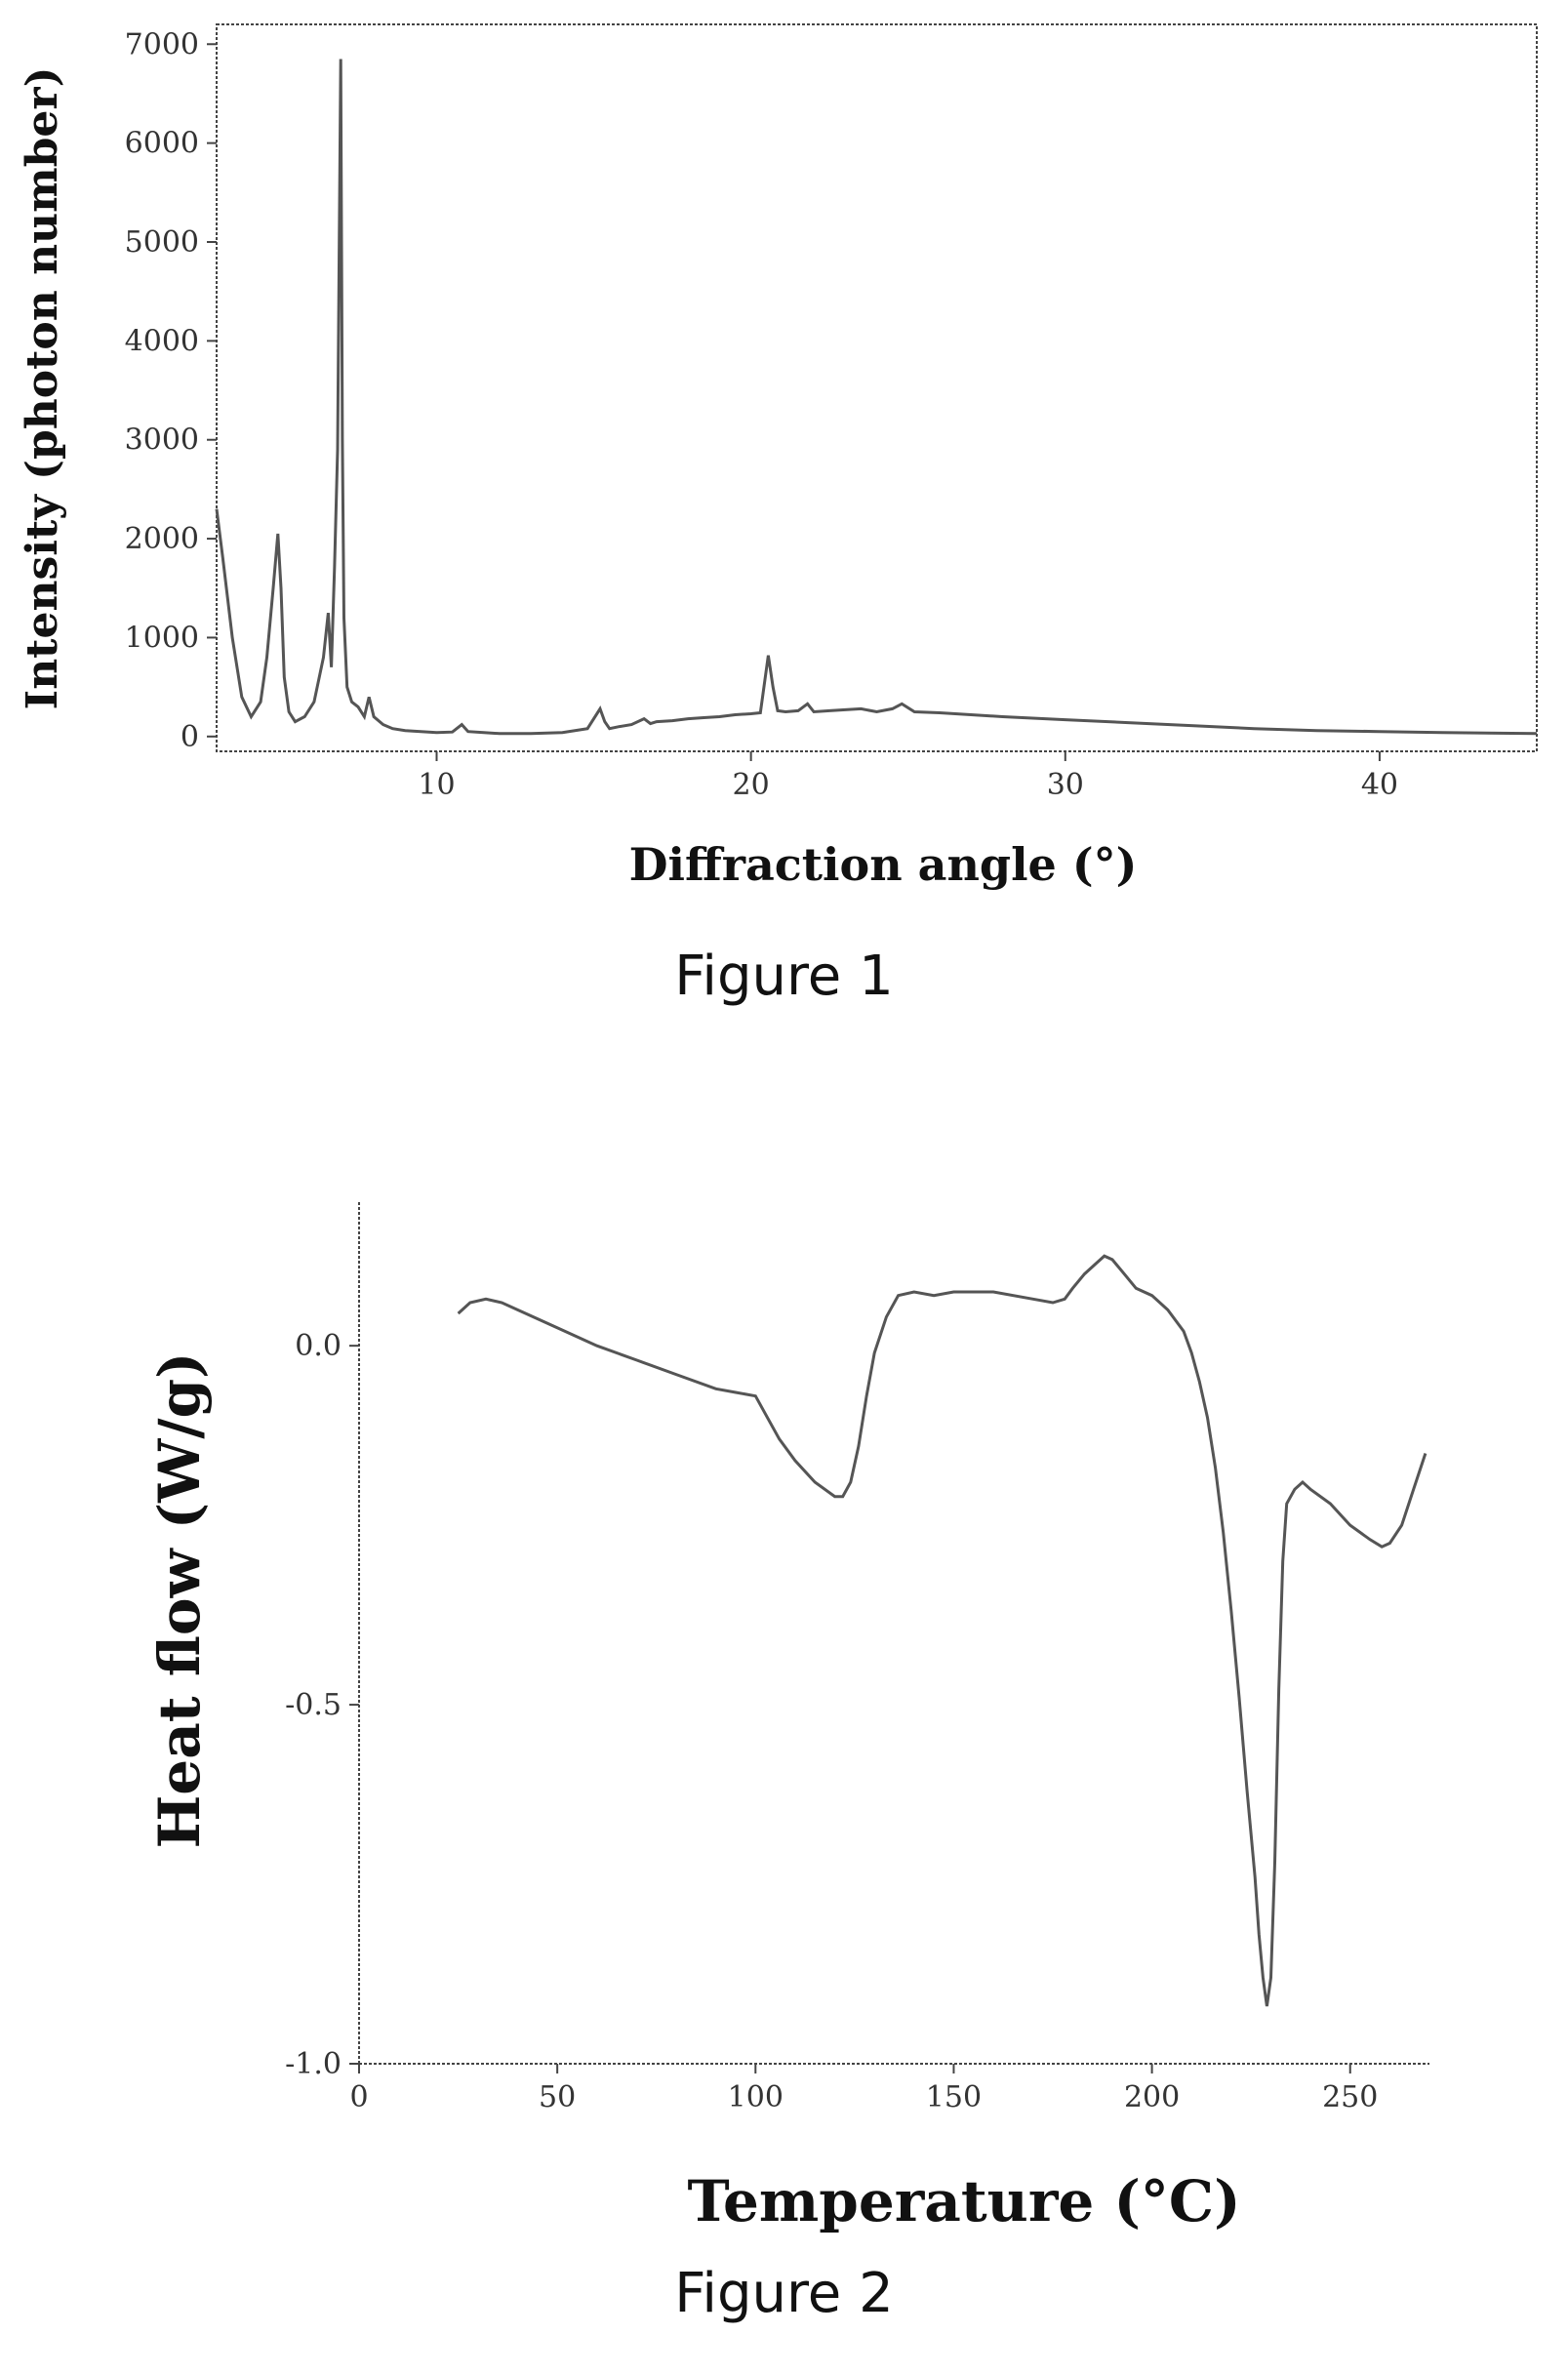  I want to click on x-tick-label: 0, so click(358, 2097).